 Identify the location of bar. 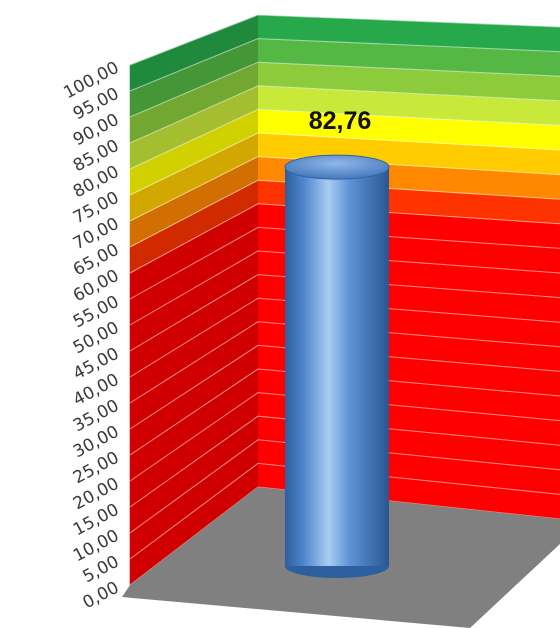
(337, 366).